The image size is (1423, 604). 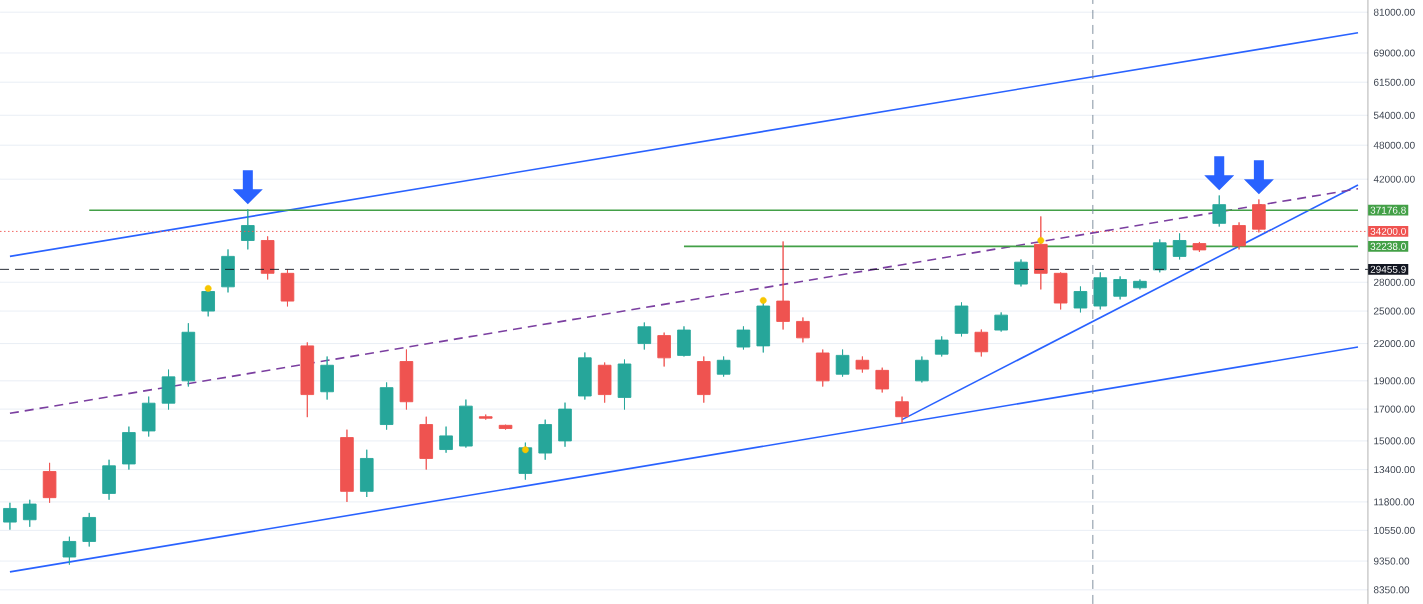 I want to click on text: 37176.8, so click(x=1388, y=210).